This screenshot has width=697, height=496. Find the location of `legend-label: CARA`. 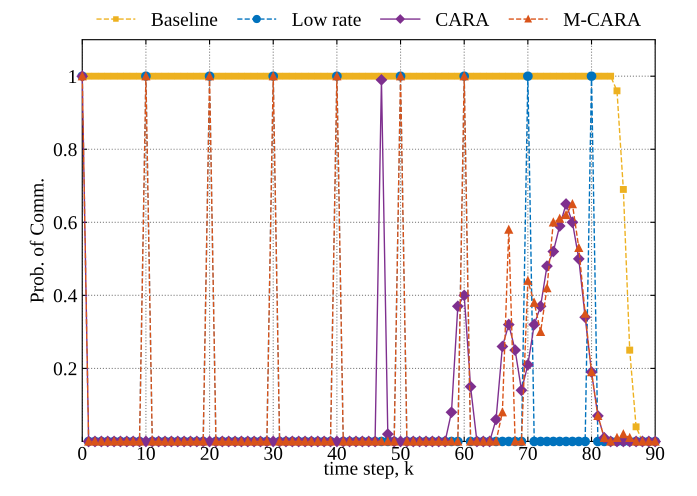

legend-label: CARA is located at coordinates (463, 19).